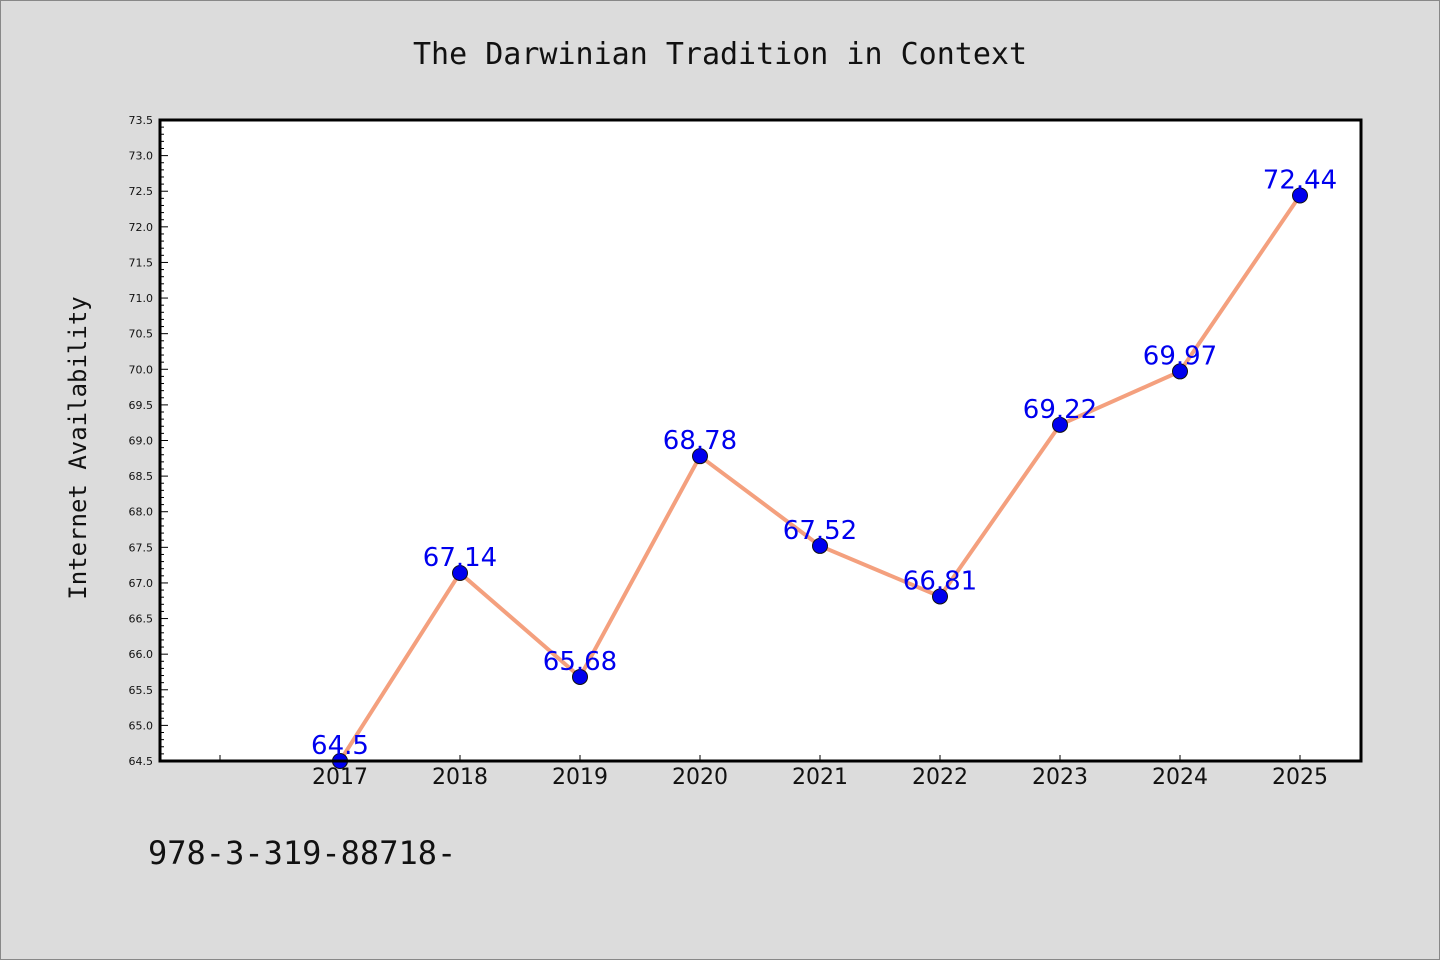 This screenshot has height=960, width=1440. I want to click on x-tick-label: 2017, so click(340, 777).